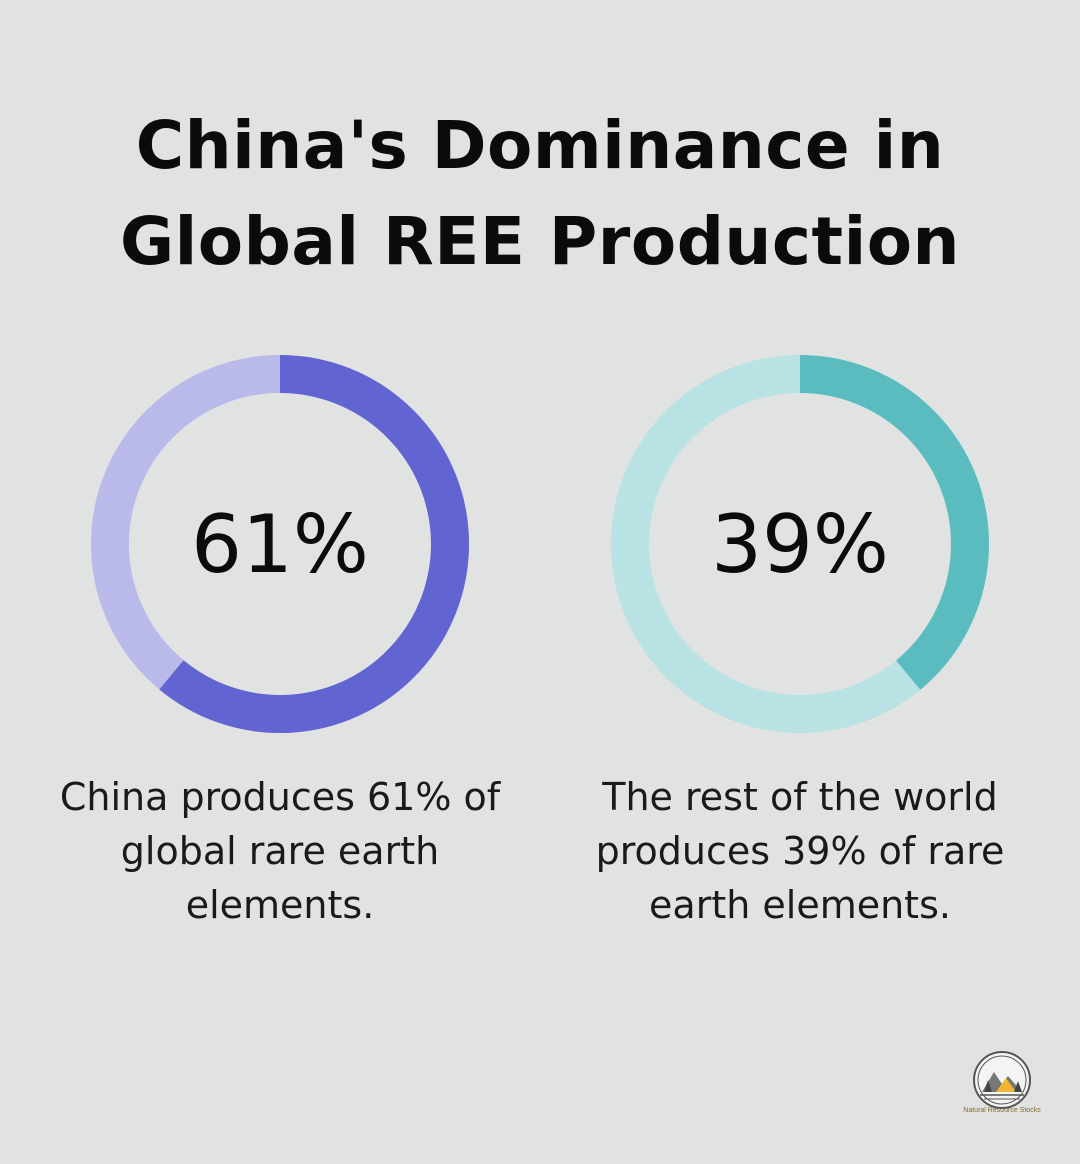 The image size is (1080, 1164). I want to click on donut-svg-rest-of-world, so click(800, 544).